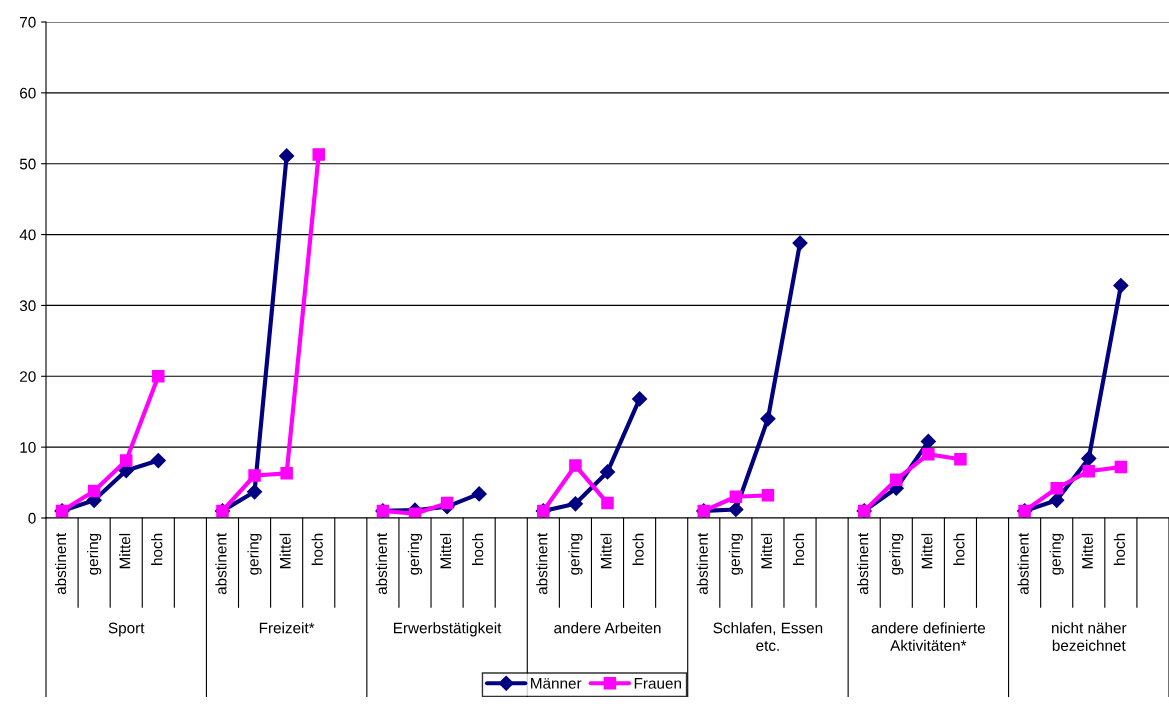  What do you see at coordinates (27, 235) in the screenshot?
I see `y-tick-label: 40` at bounding box center [27, 235].